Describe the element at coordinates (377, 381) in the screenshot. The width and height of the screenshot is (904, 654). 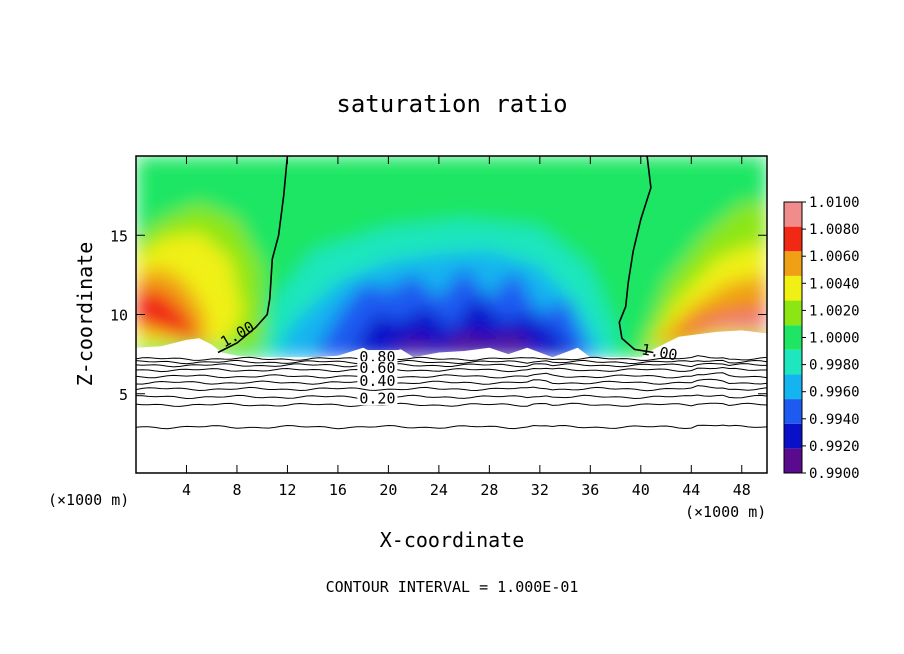
I see `contour-label: 0.40` at that location.